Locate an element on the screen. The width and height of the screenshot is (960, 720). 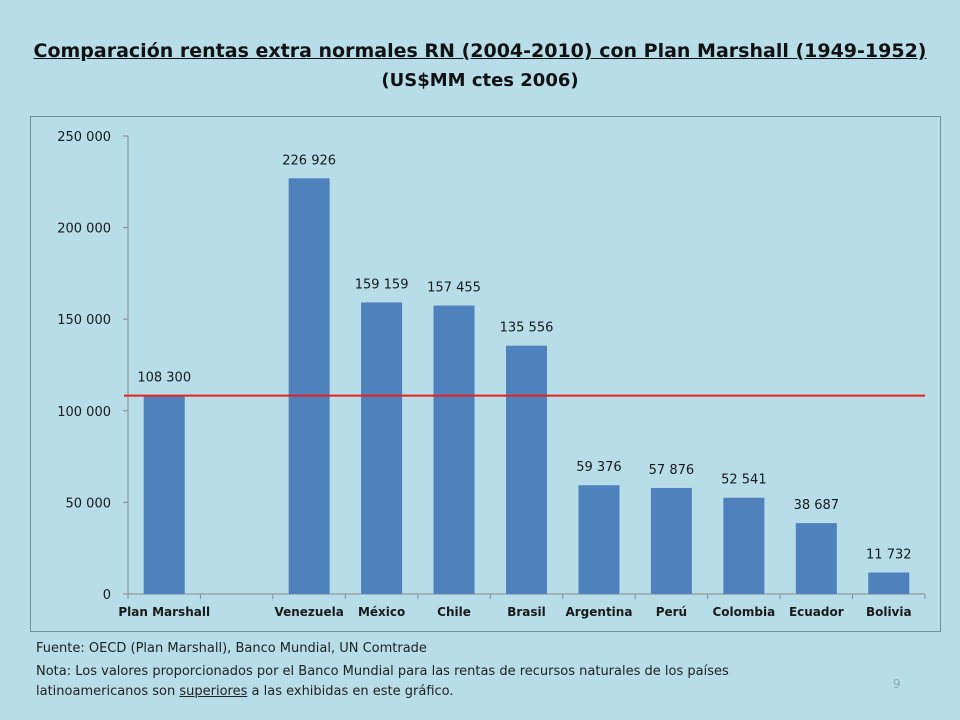
category-label: Plan Marshall is located at coordinates (164, 612).